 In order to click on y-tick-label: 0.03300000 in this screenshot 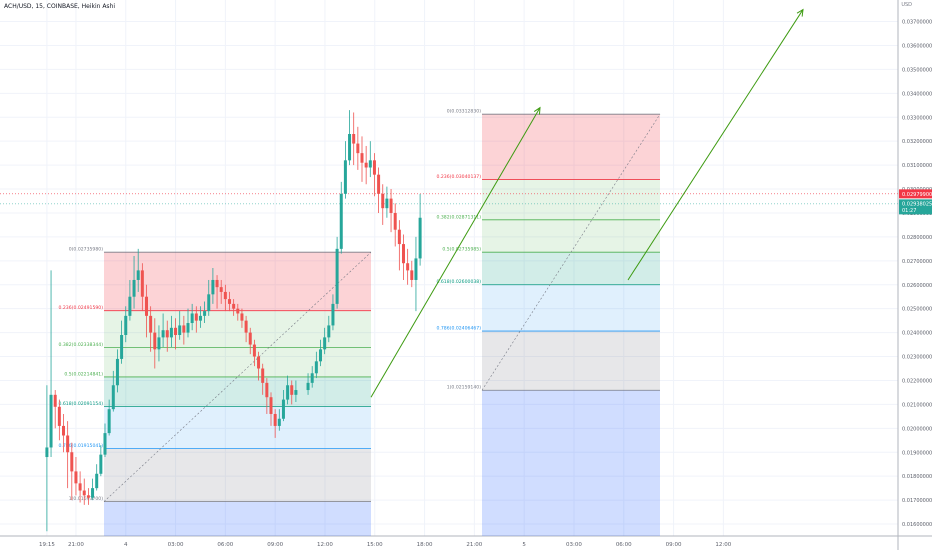, I will do `click(917, 118)`.